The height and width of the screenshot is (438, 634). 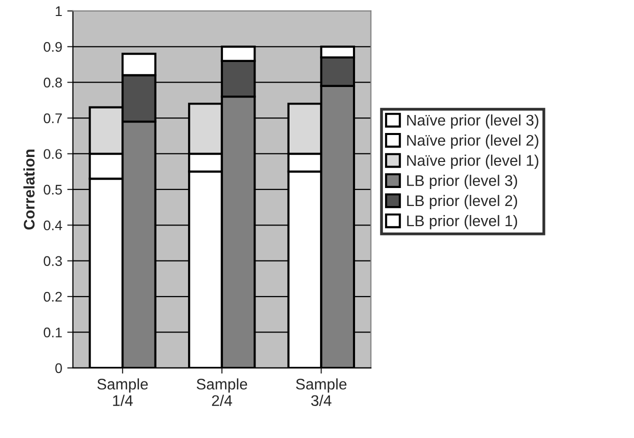 What do you see at coordinates (53, 154) in the screenshot?
I see `y-tick-label: 0.6` at bounding box center [53, 154].